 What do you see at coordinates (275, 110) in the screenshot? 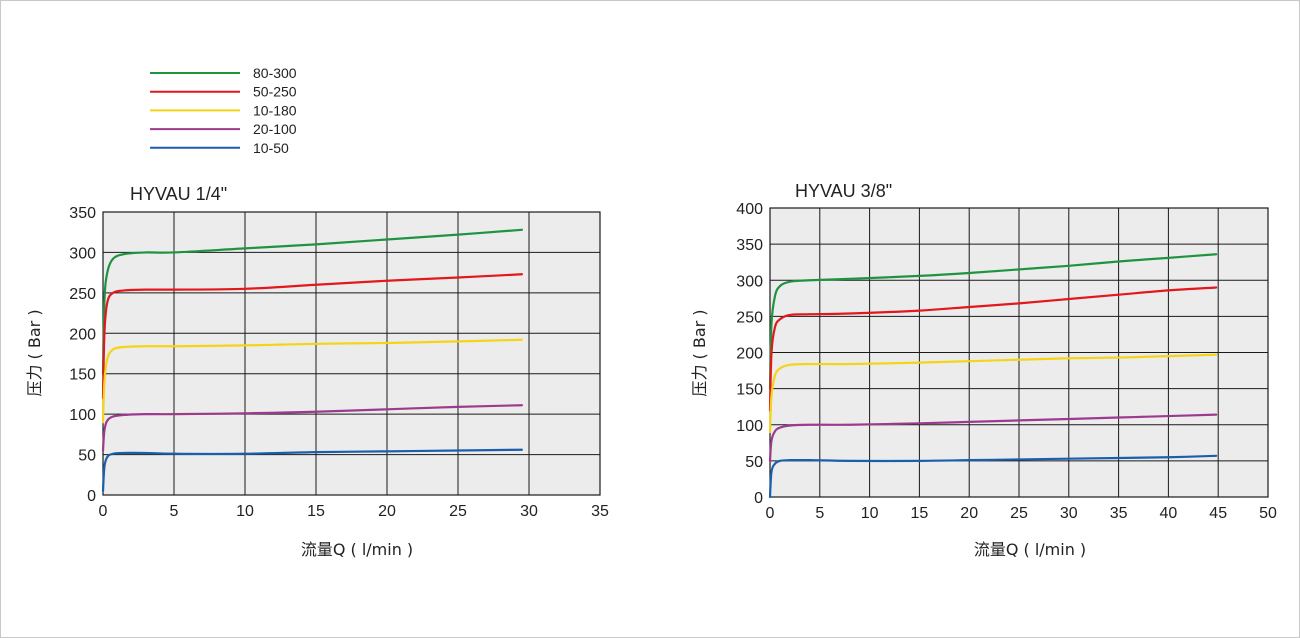
I see `legend-label-2: 10-180` at bounding box center [275, 110].